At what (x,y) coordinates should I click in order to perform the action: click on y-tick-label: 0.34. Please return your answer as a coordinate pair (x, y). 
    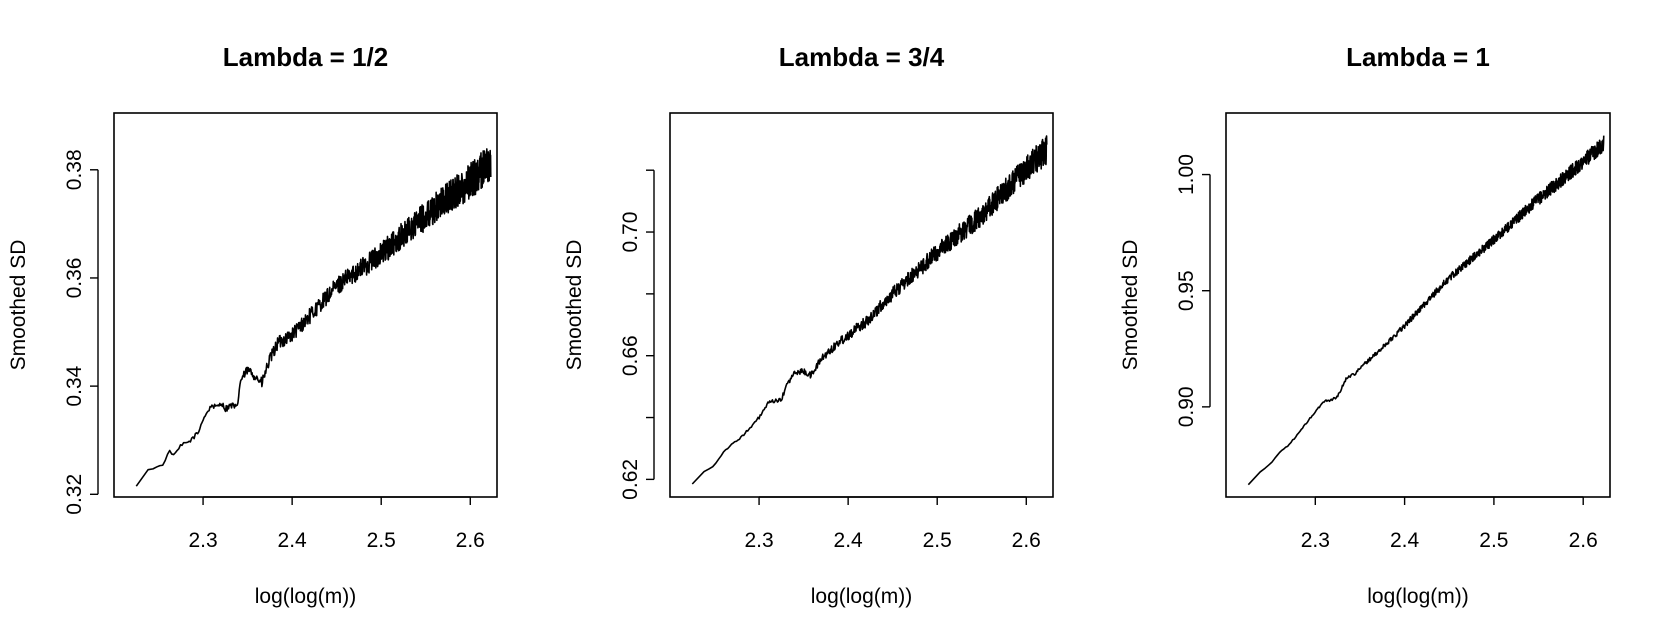
    Looking at the image, I should click on (74, 385).